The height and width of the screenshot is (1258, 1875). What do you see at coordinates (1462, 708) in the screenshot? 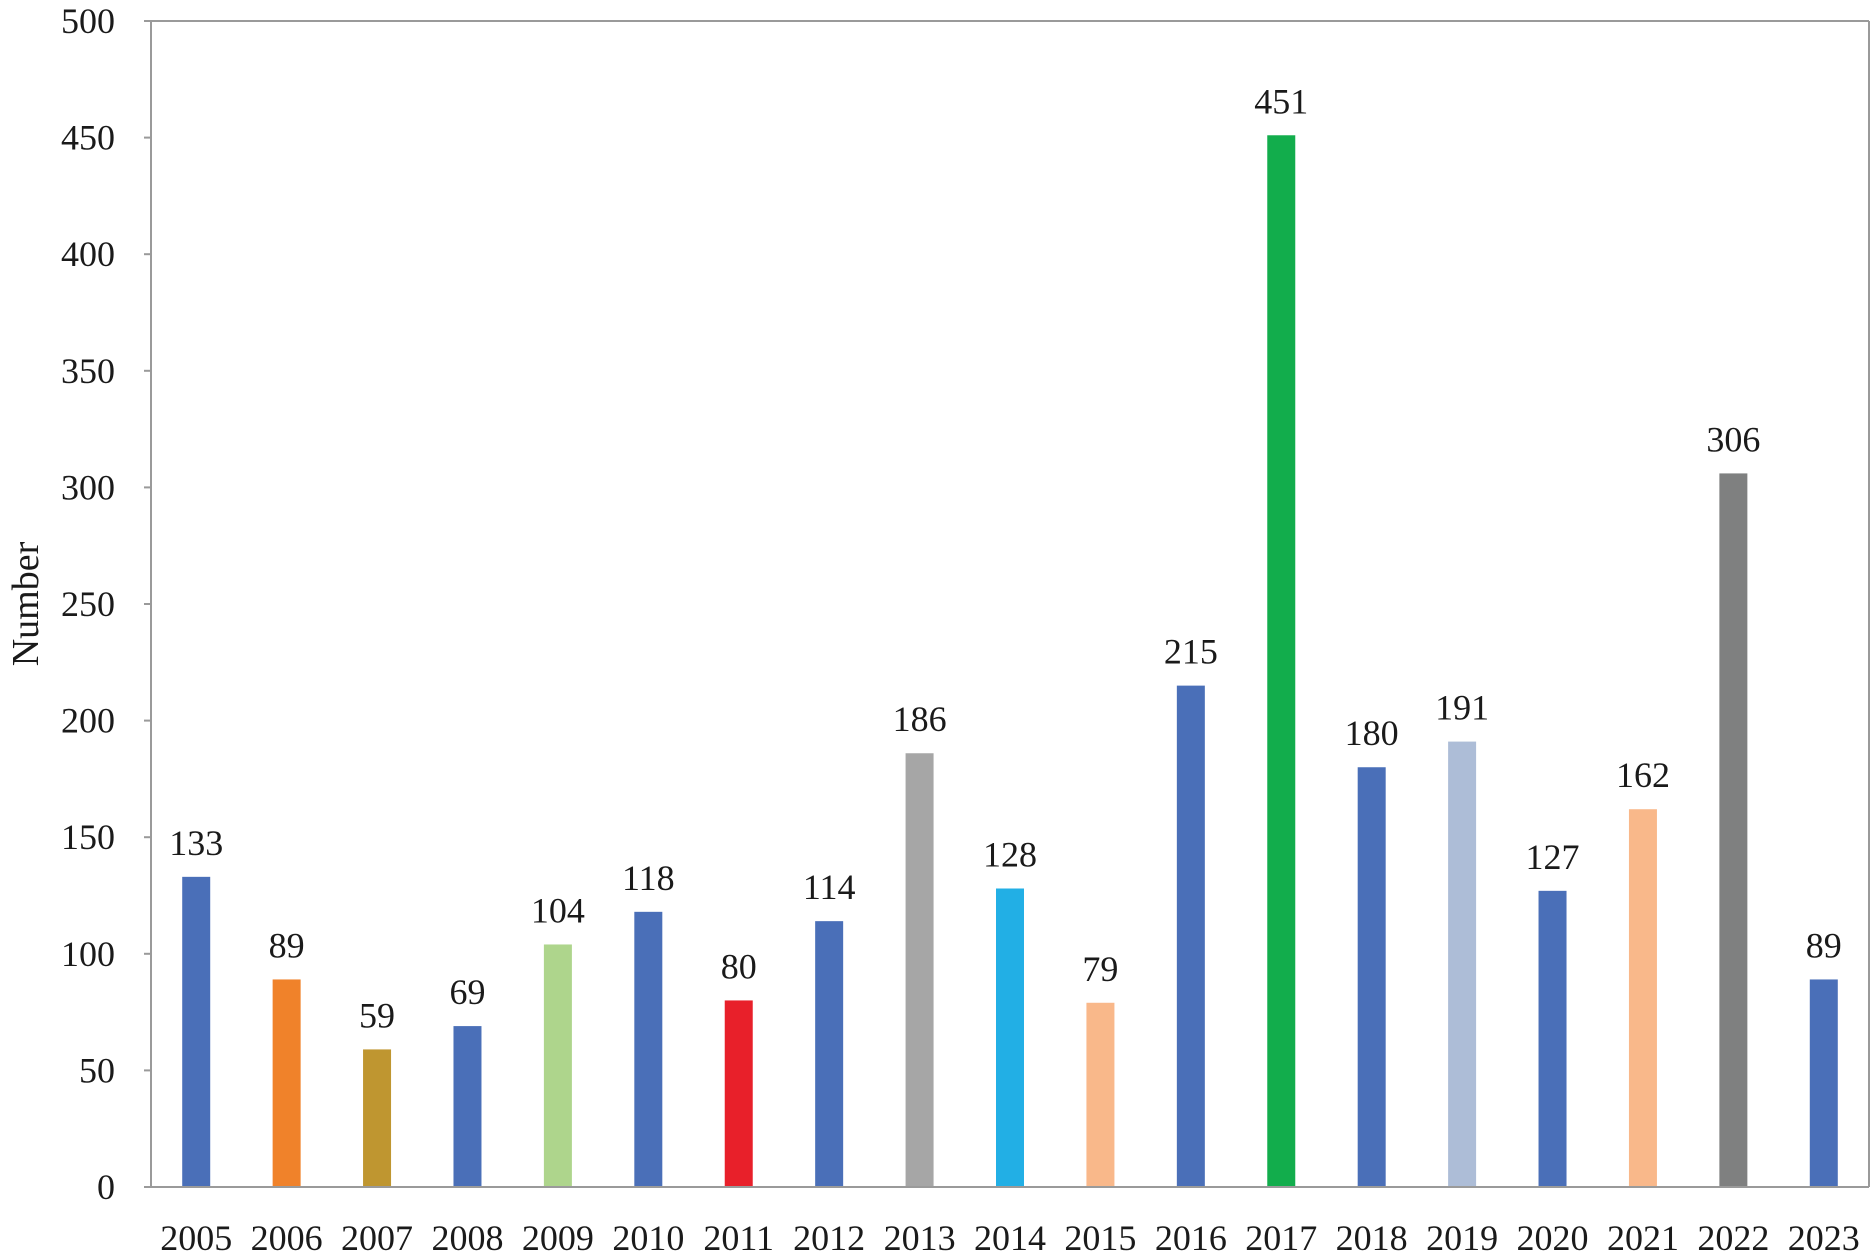
I see `data-label-2019: 191` at bounding box center [1462, 708].